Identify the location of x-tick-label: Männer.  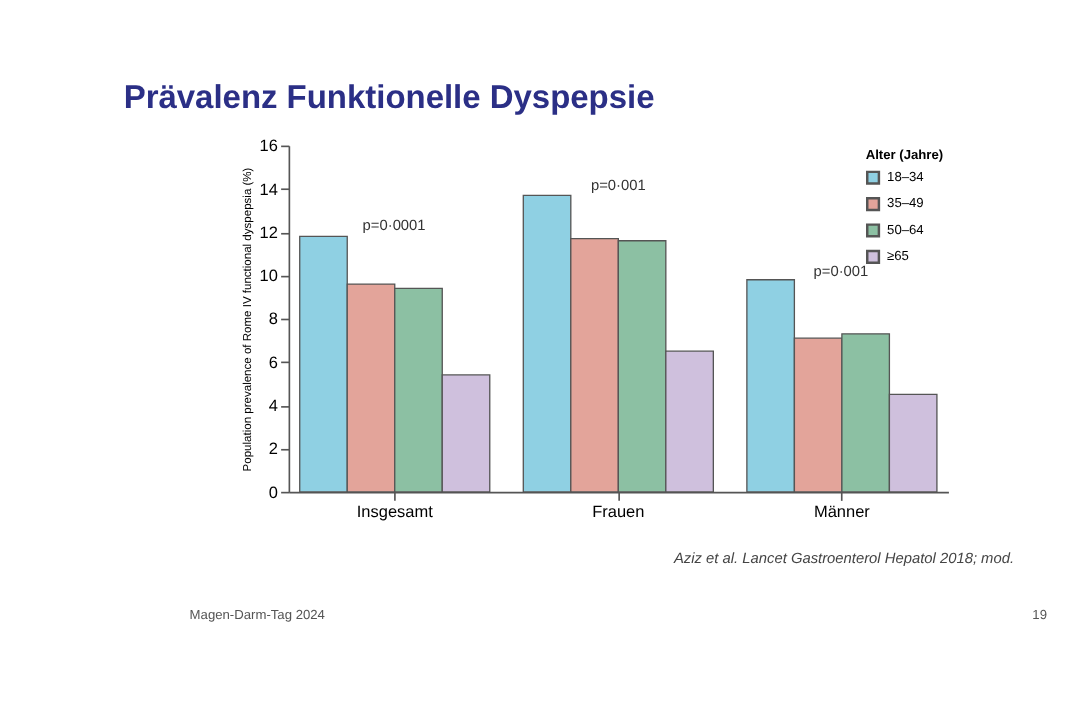
(842, 512).